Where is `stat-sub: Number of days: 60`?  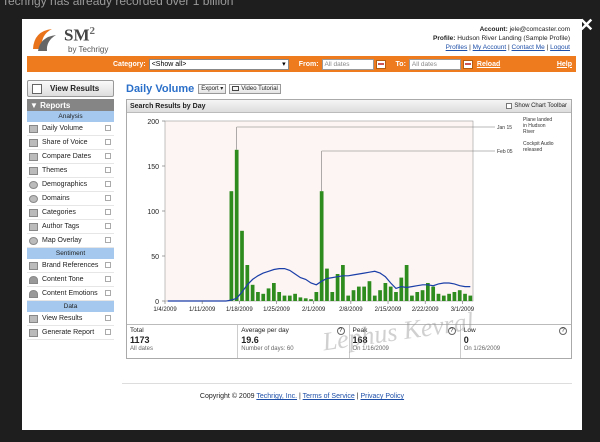
stat-sub: Number of days: 60 is located at coordinates (267, 349).